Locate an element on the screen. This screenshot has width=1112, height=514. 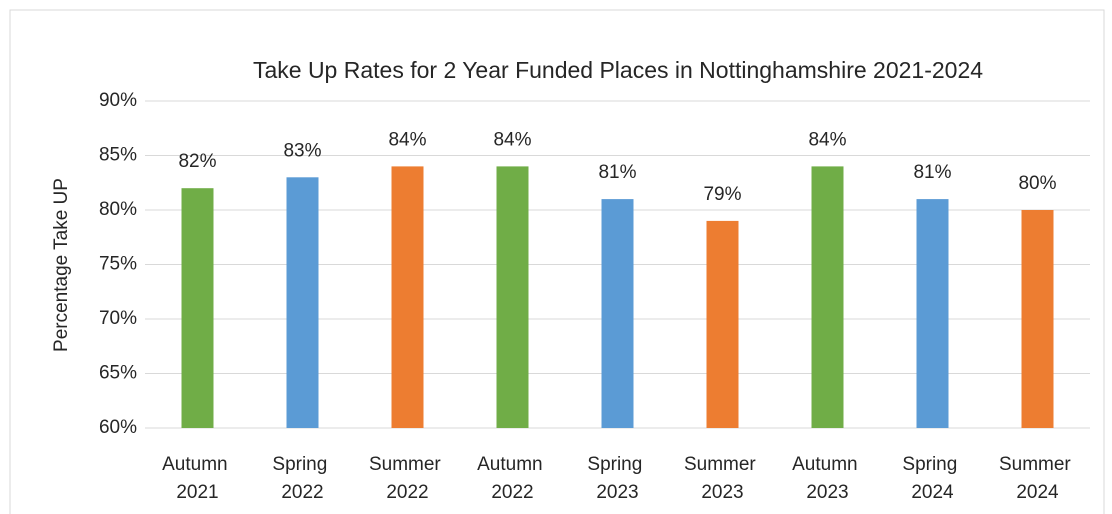
x-tick-label: Summer 2024 is located at coordinates (1037, 478).